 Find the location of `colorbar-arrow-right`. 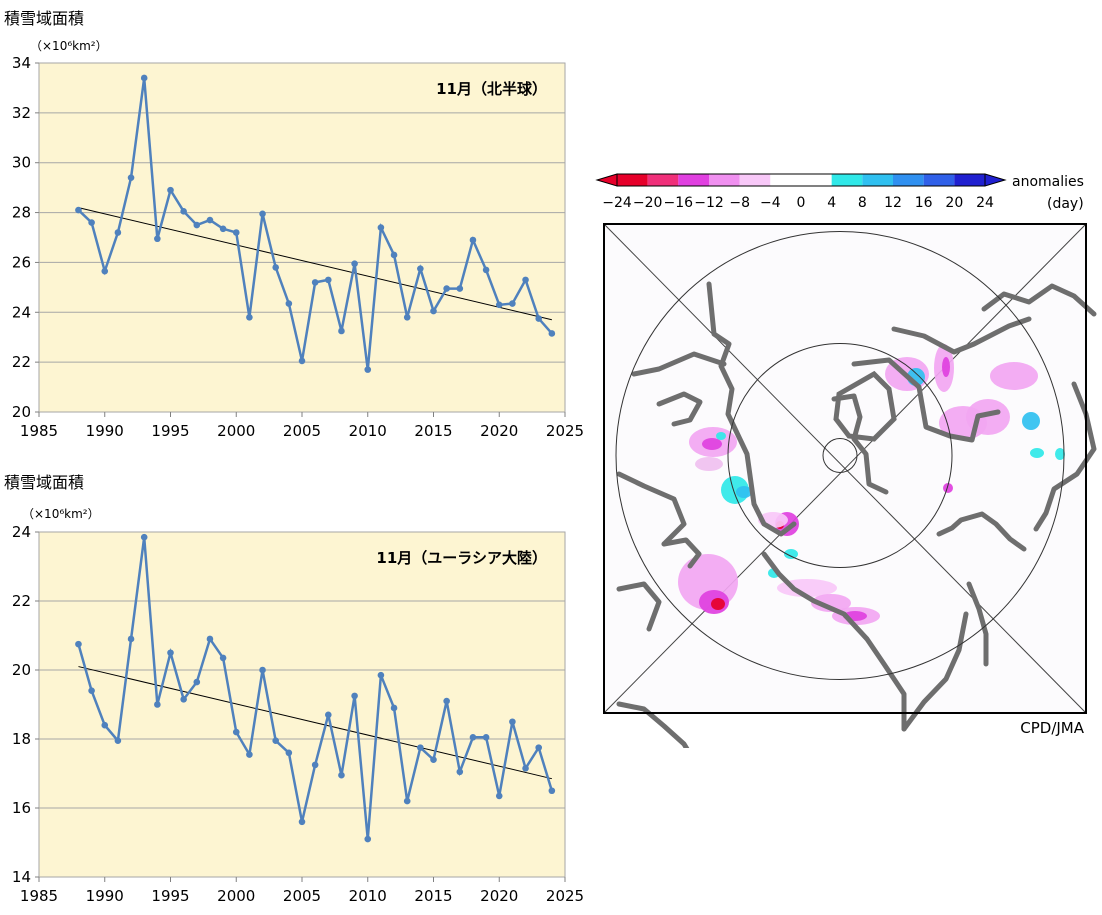

colorbar-arrow-right is located at coordinates (995, 180).